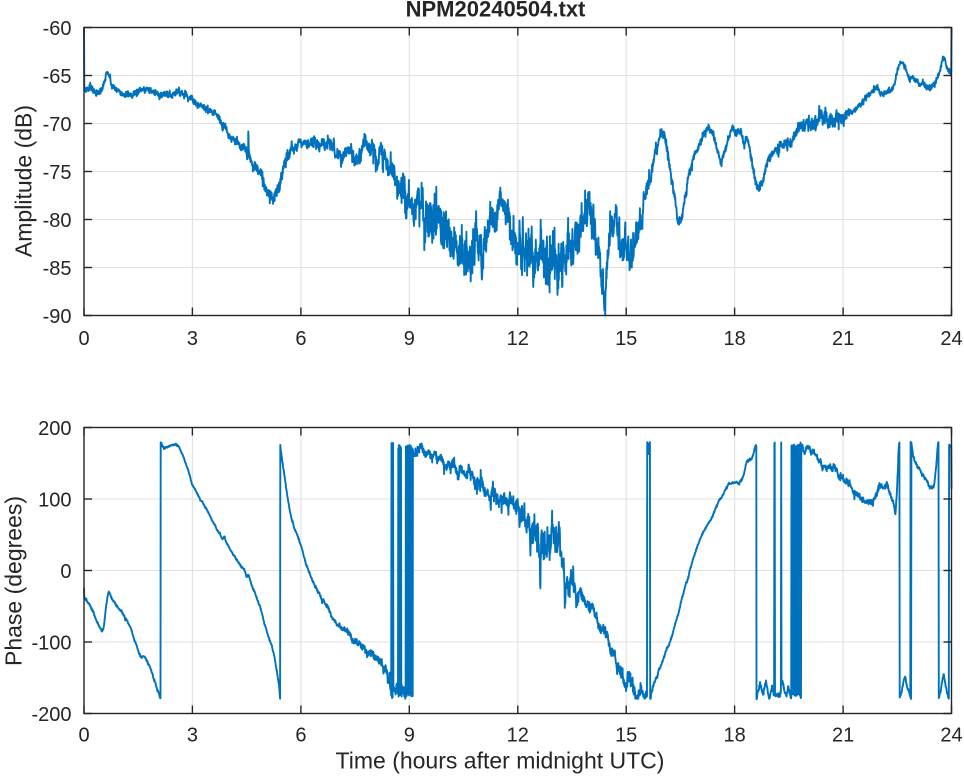  Describe the element at coordinates (14, 581) in the screenshot. I see `svg-text: Phase (degrees)` at that location.